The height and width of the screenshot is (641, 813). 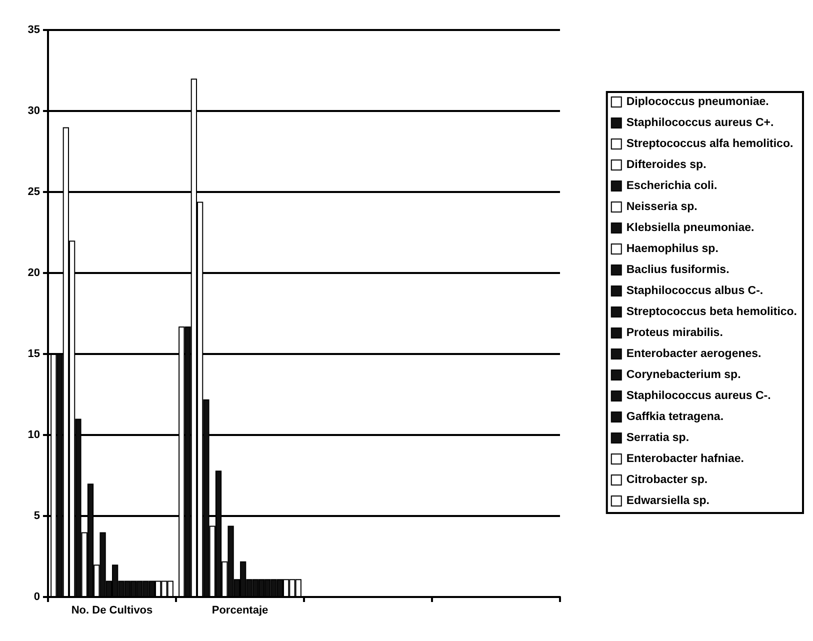 What do you see at coordinates (34, 435) in the screenshot?
I see `y-tick-label: 10` at bounding box center [34, 435].